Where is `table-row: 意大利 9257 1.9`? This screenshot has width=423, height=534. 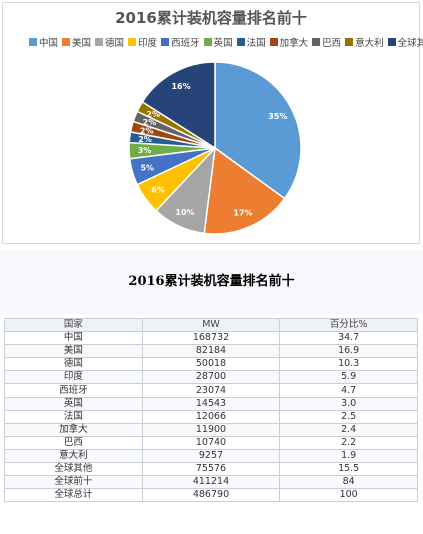
table-row: 意大利 9257 1.9 is located at coordinates (211, 456).